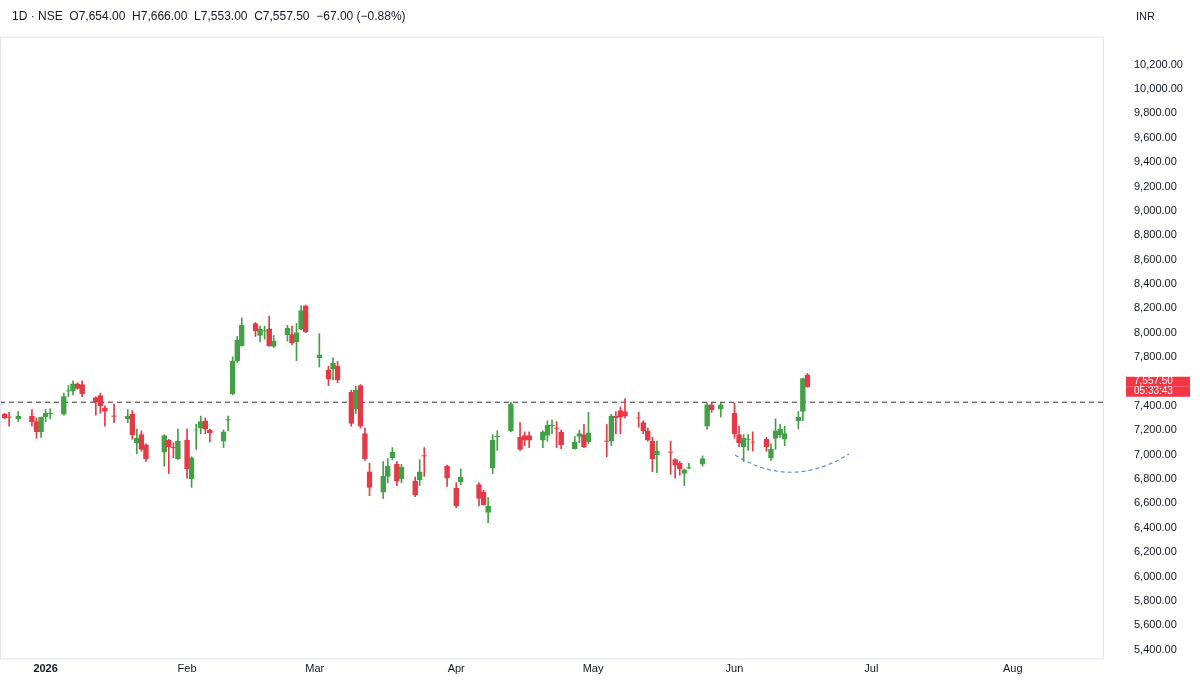 This screenshot has width=1200, height=696. Describe the element at coordinates (1012, 668) in the screenshot. I see `x-tick-label: Aug` at that location.